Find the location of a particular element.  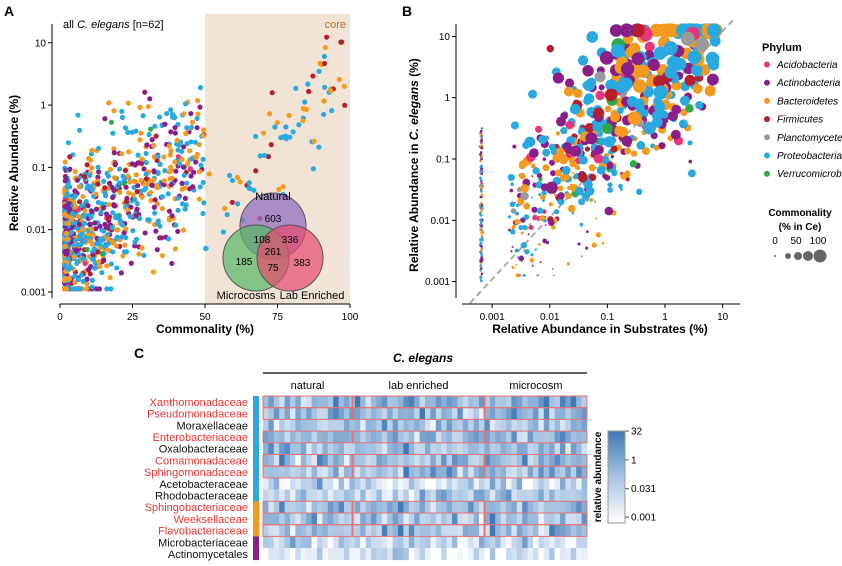

heatmap-row-label: Xanthomonadaceae is located at coordinates (199, 403).